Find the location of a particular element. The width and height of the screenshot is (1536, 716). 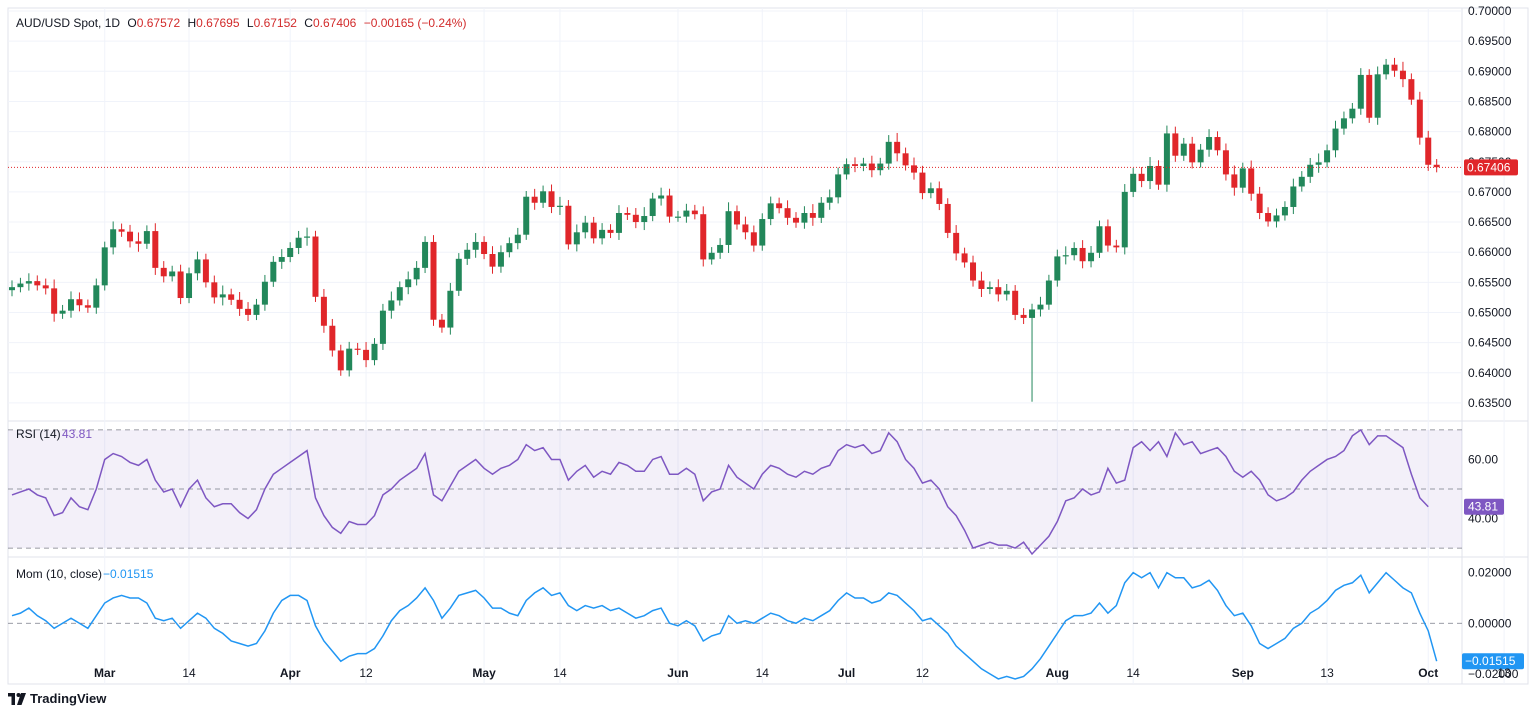

time-tick-label: Jul is located at coordinates (846, 673).